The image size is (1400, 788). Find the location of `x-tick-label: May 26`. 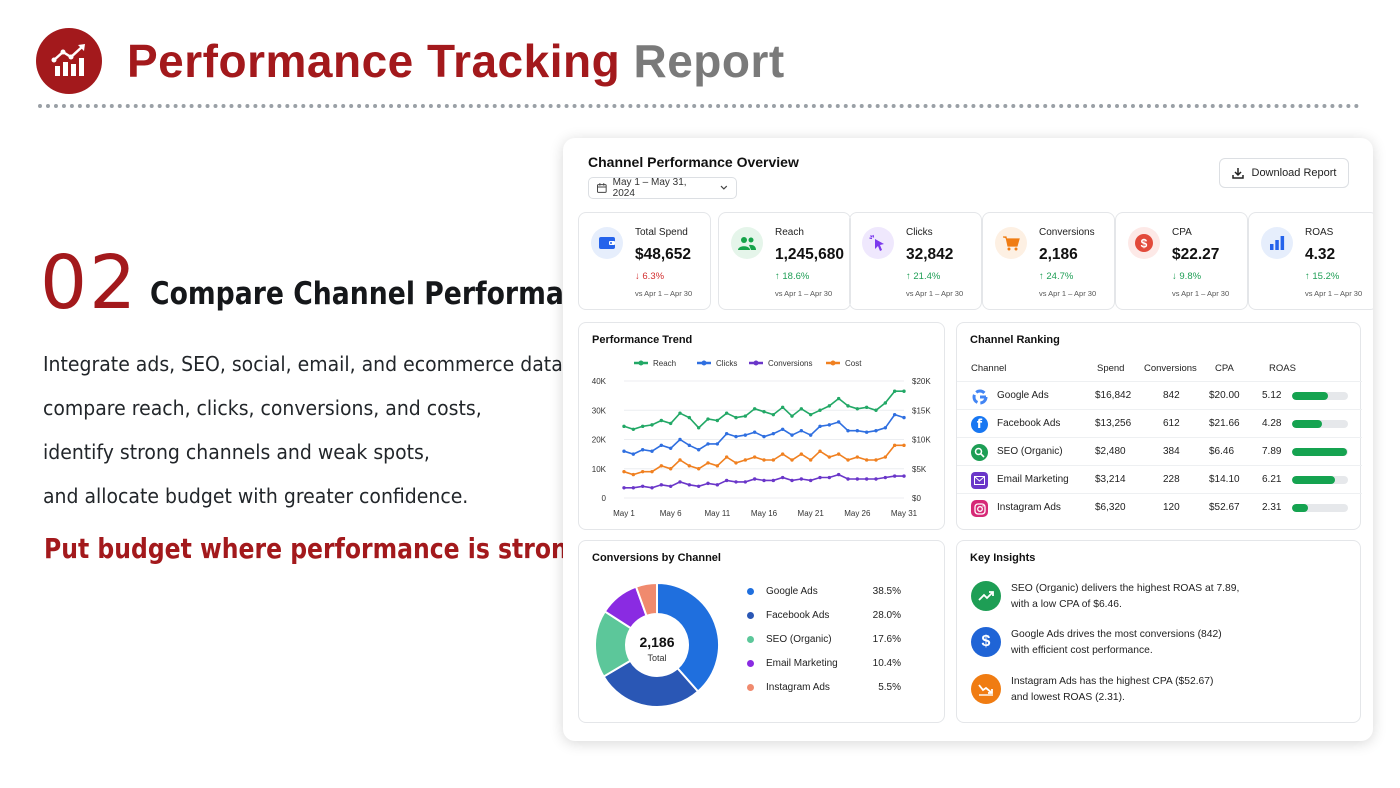

x-tick-label: May 26 is located at coordinates (857, 513).